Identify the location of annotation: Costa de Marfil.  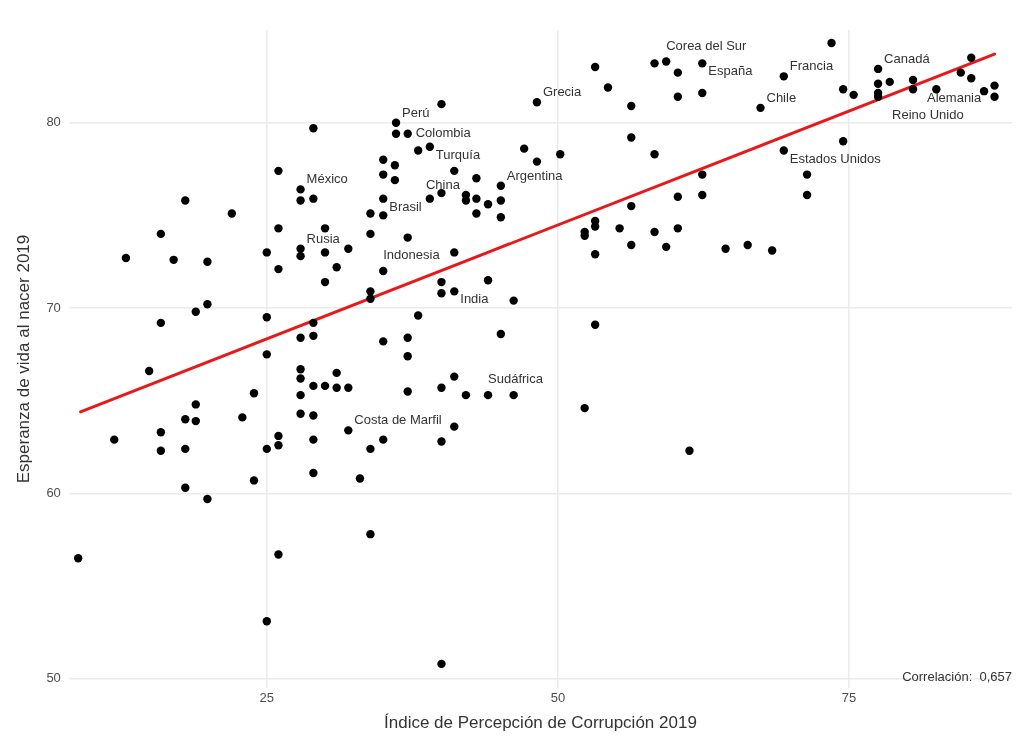
(398, 420).